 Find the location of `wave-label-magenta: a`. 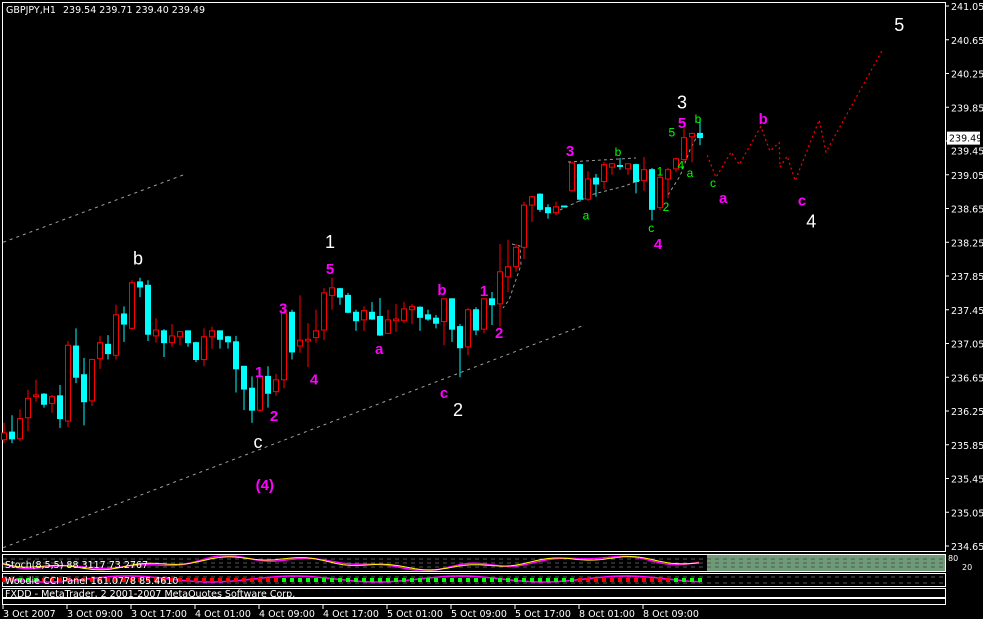

wave-label-magenta: a is located at coordinates (379, 349).